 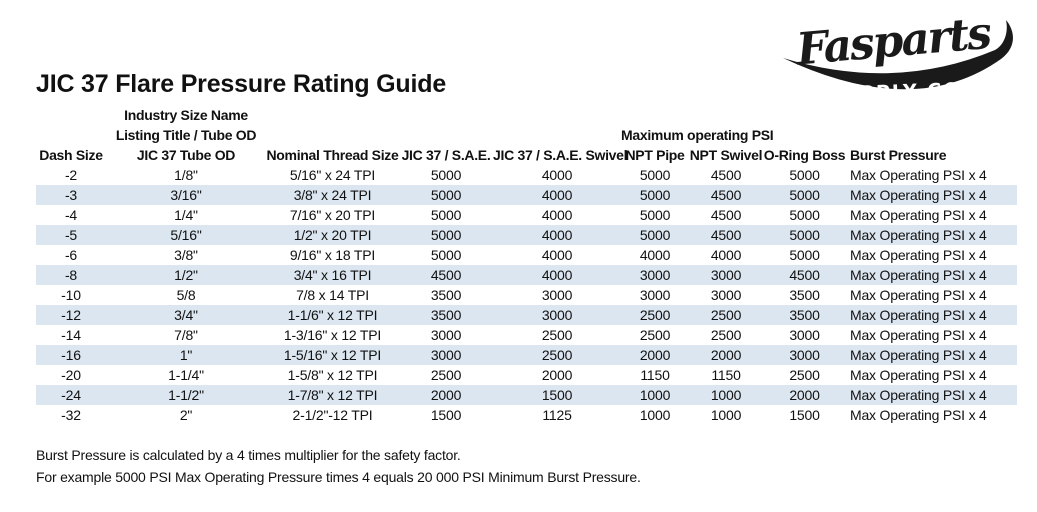 I want to click on cell-tube-od: 2", so click(x=186, y=415).